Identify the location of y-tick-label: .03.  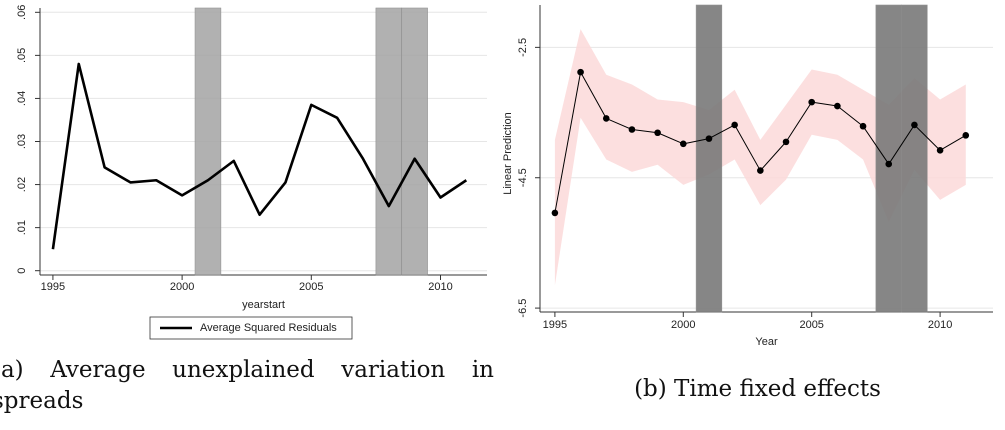
(22, 141).